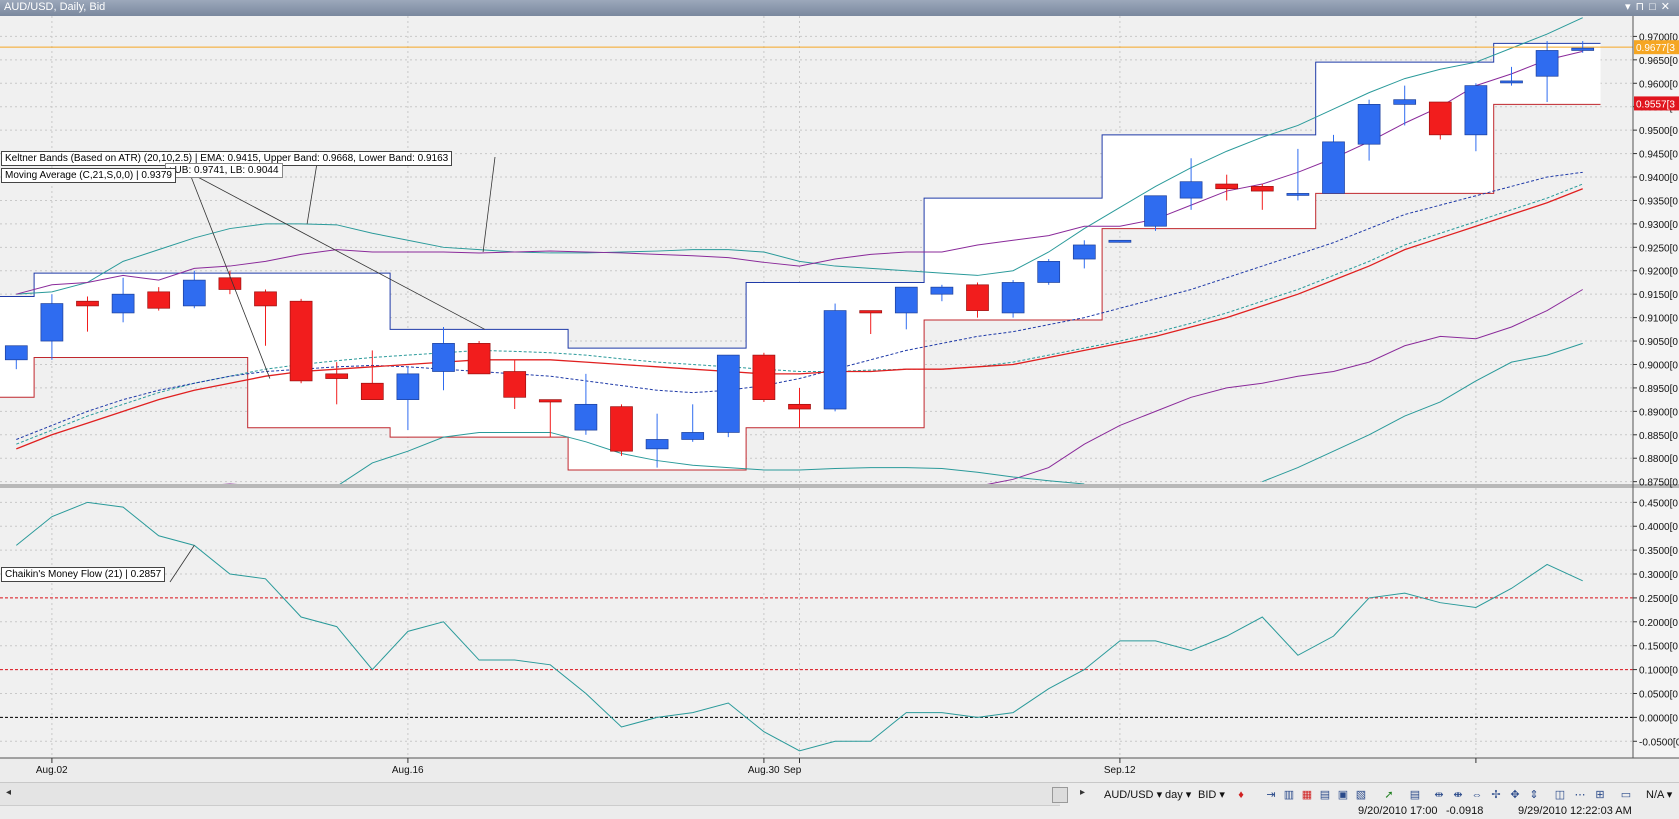 This screenshot has height=819, width=1679. I want to click on indicator-icon: ▣, so click(1343, 795).